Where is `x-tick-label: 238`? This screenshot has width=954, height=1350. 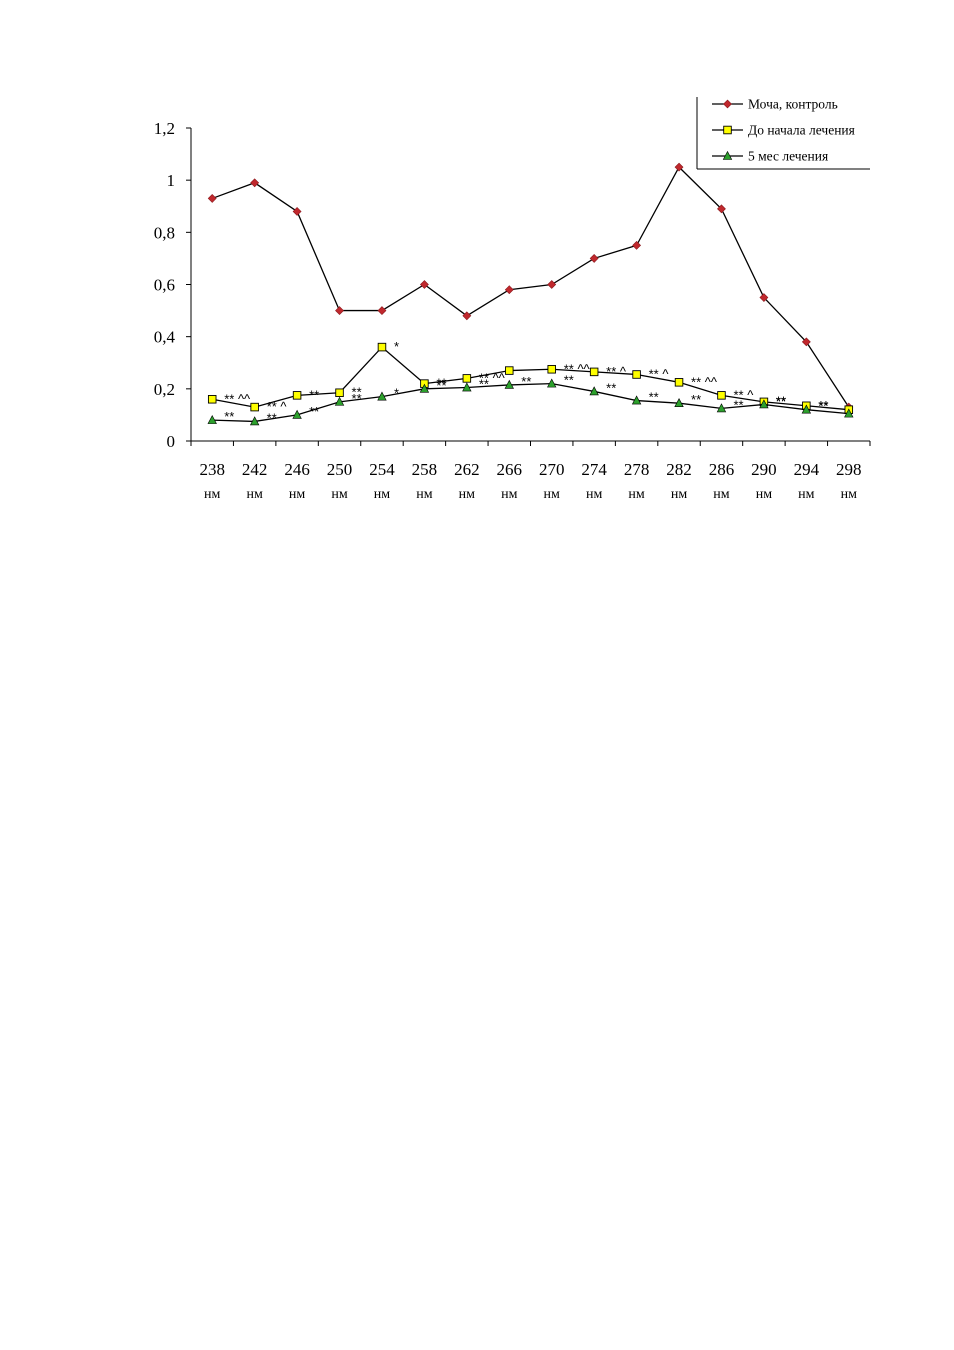 x-tick-label: 238 is located at coordinates (212, 469).